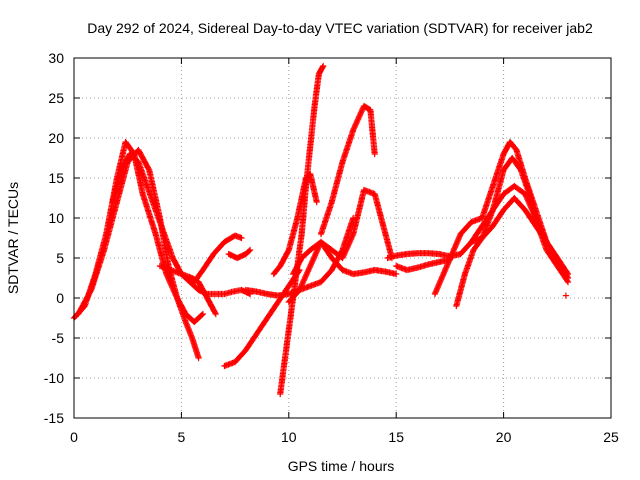 This screenshot has width=640, height=480. Describe the element at coordinates (56, 218) in the screenshot. I see `y-tick-label: 10` at that location.